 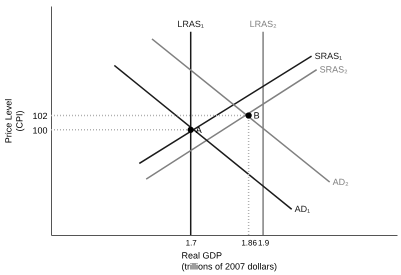 I want to click on y-tick-label: 102, so click(x=40, y=115).